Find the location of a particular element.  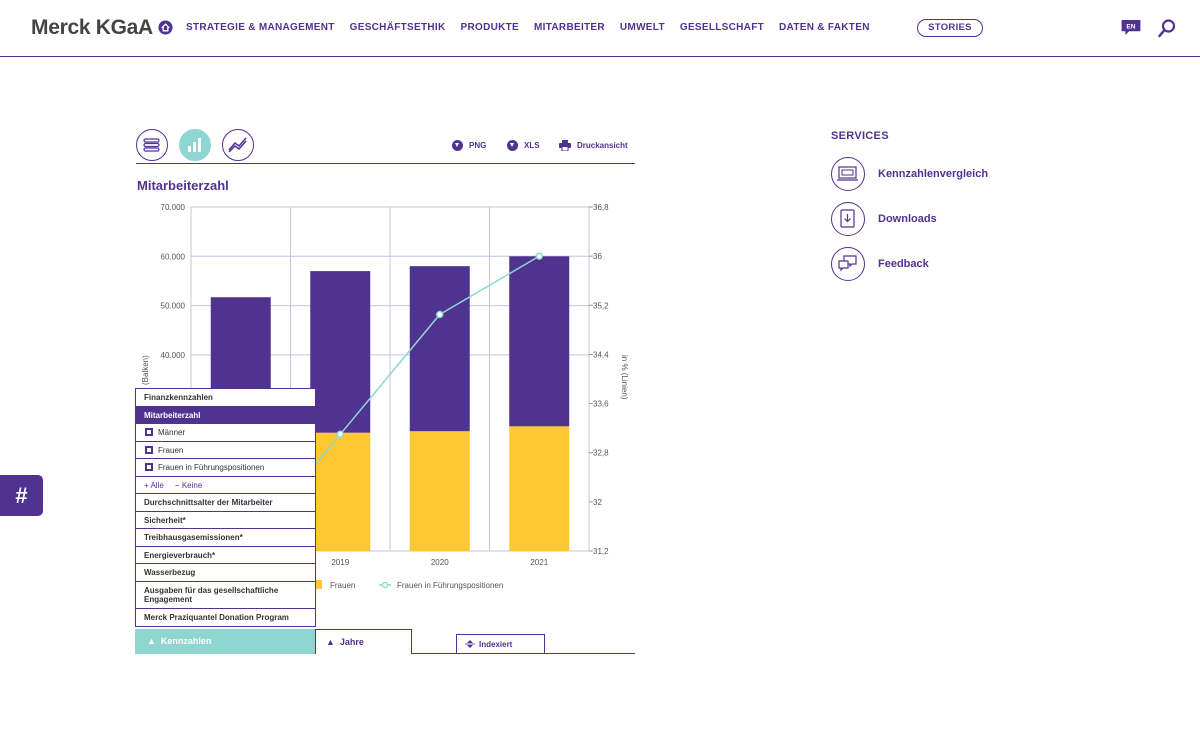

x-tick-label: 2020 is located at coordinates (440, 562).